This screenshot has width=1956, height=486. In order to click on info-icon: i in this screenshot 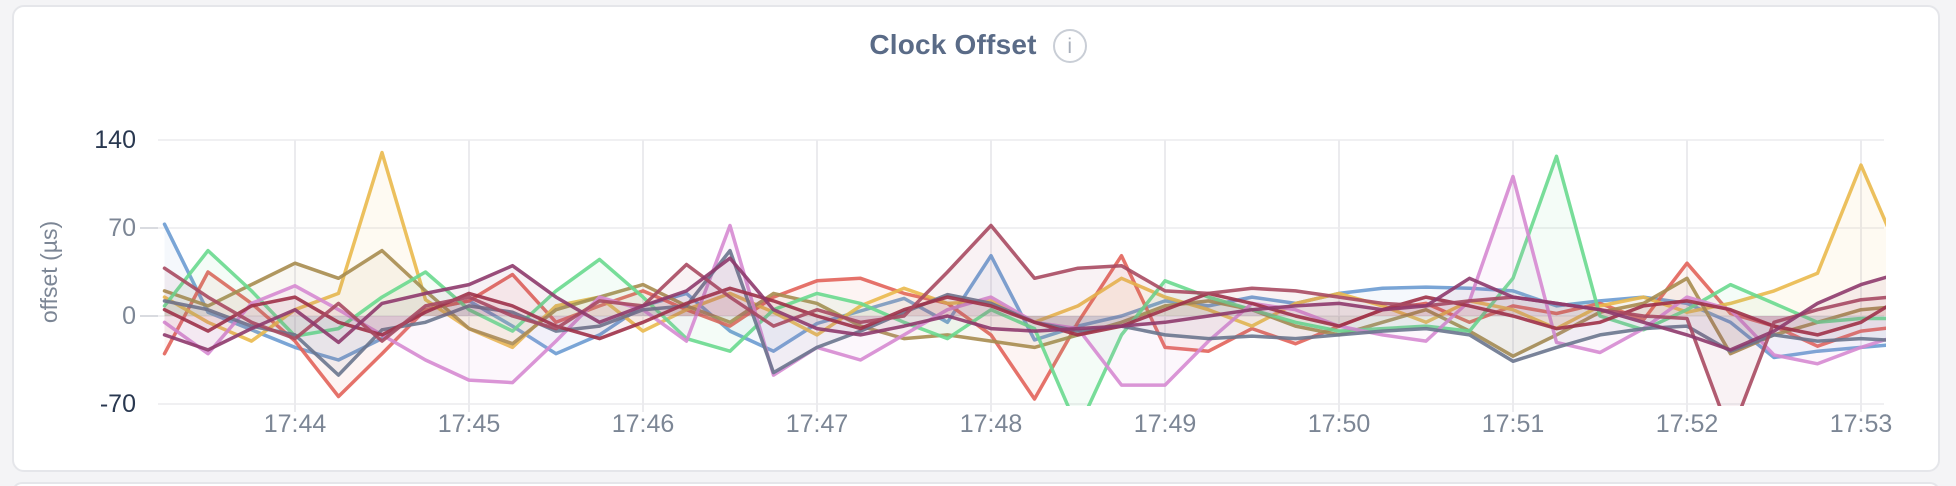, I will do `click(1069, 46)`.